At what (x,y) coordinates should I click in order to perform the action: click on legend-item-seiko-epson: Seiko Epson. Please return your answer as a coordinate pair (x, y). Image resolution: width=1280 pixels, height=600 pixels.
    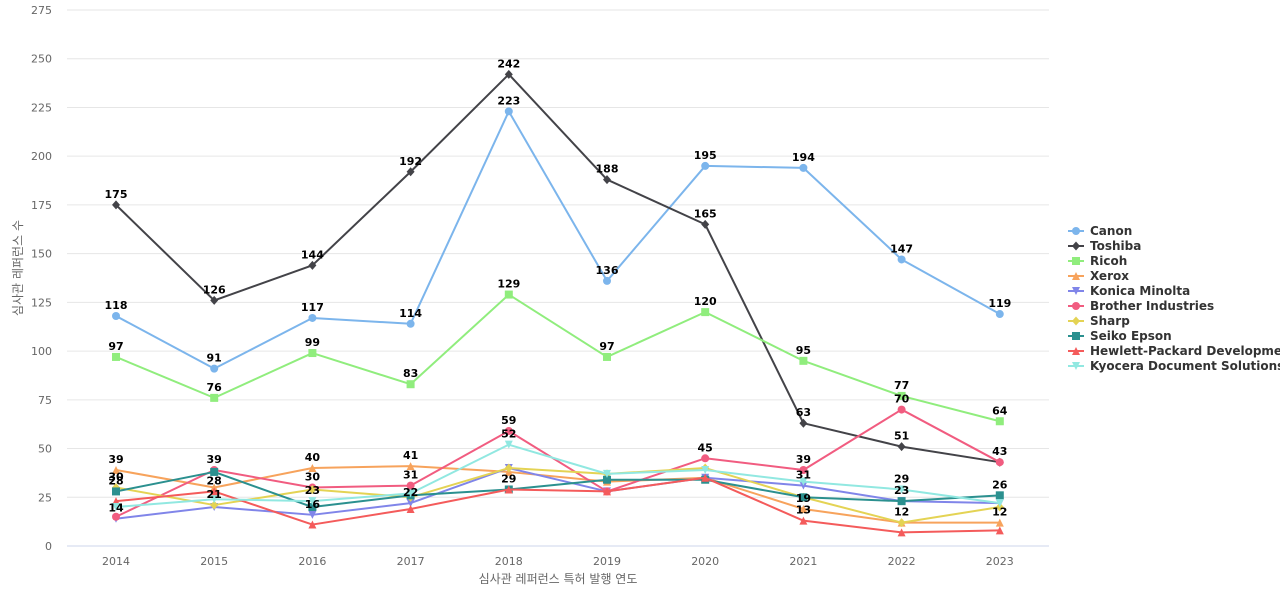
    Looking at the image, I should click on (1120, 336).